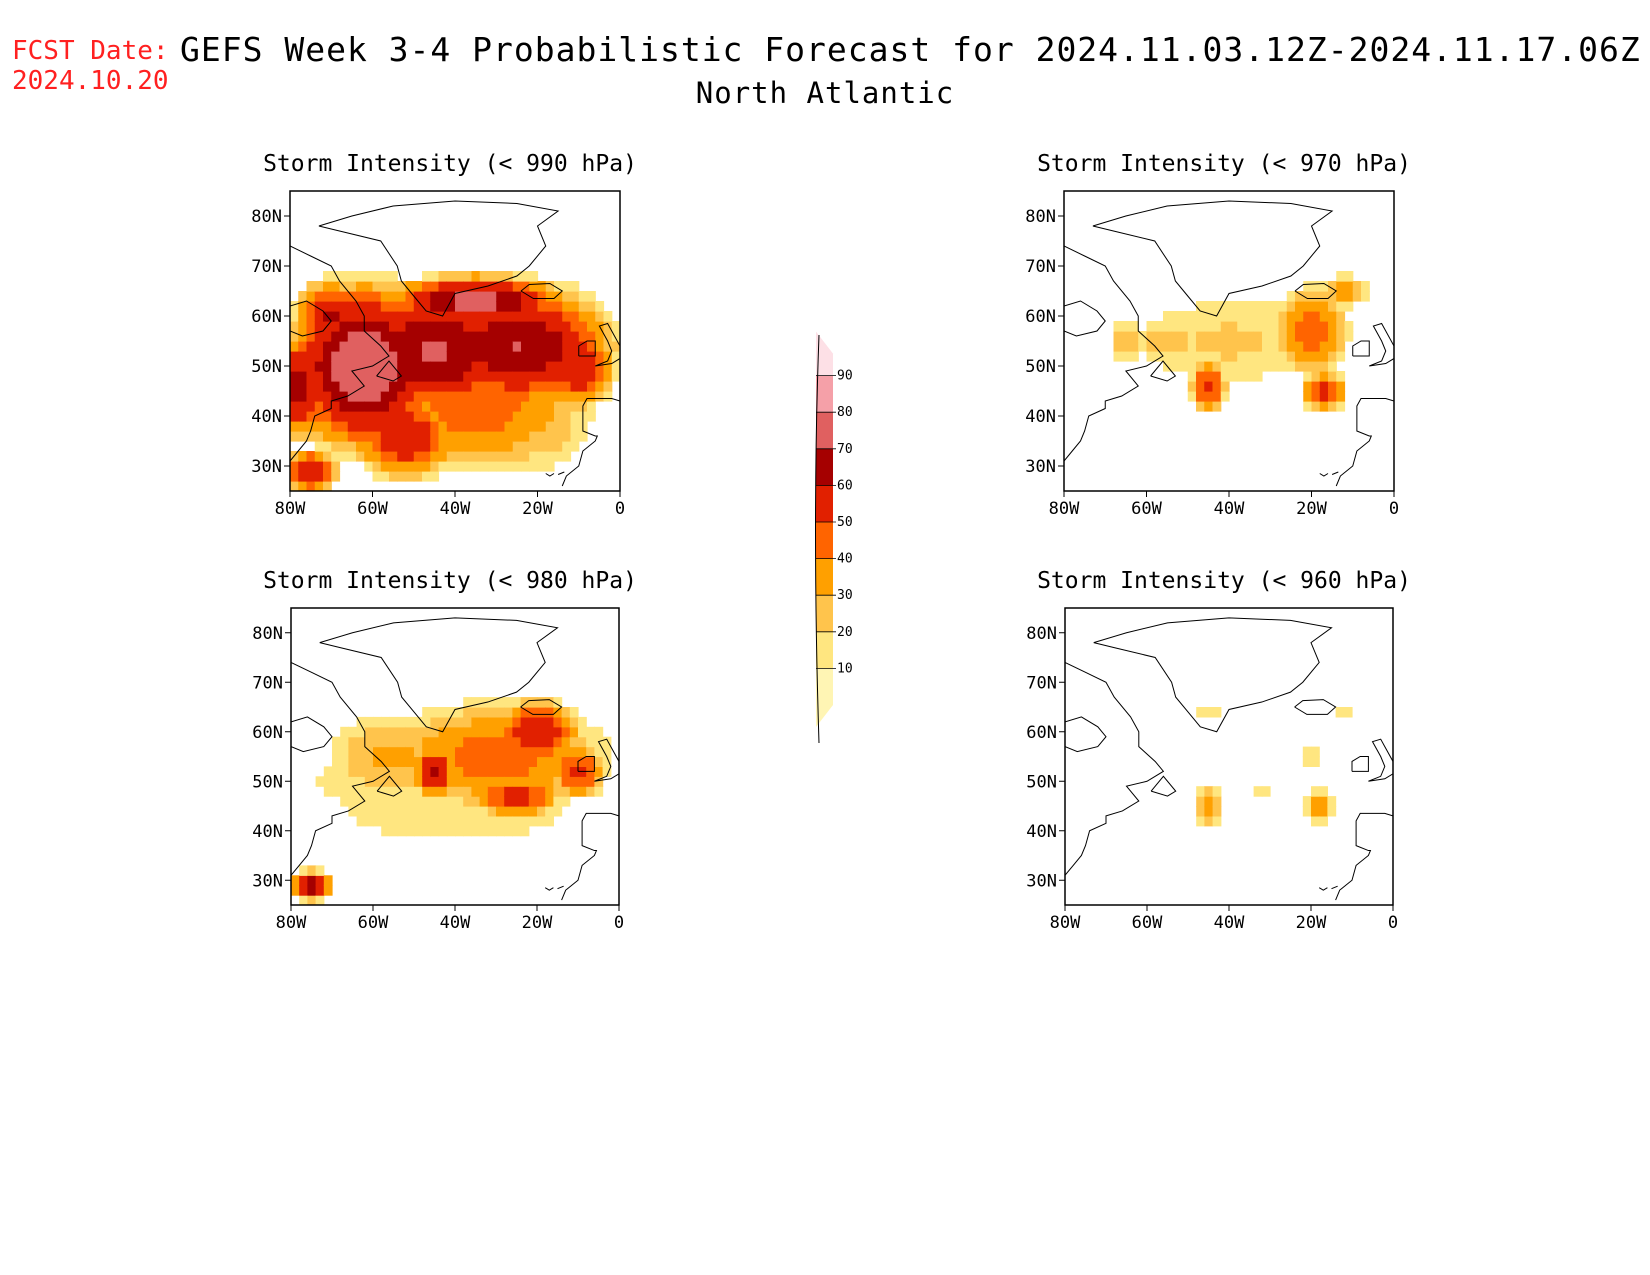  What do you see at coordinates (1394, 509) in the screenshot?
I see `x-tick-label: 0` at bounding box center [1394, 509].